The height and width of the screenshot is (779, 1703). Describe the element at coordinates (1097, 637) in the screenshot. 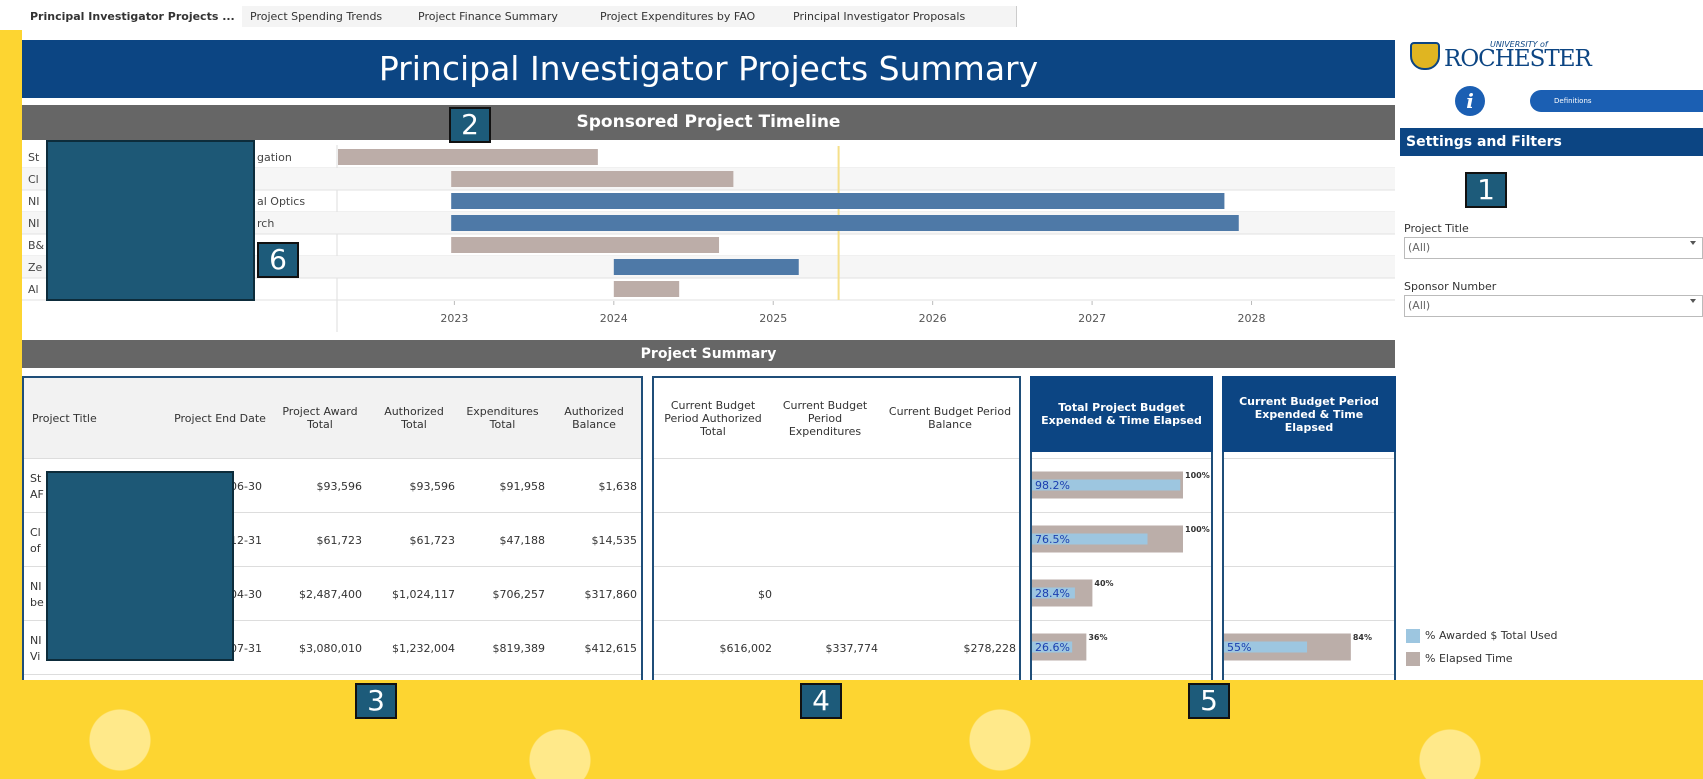

I see `bar-value-label: 36%` at that location.